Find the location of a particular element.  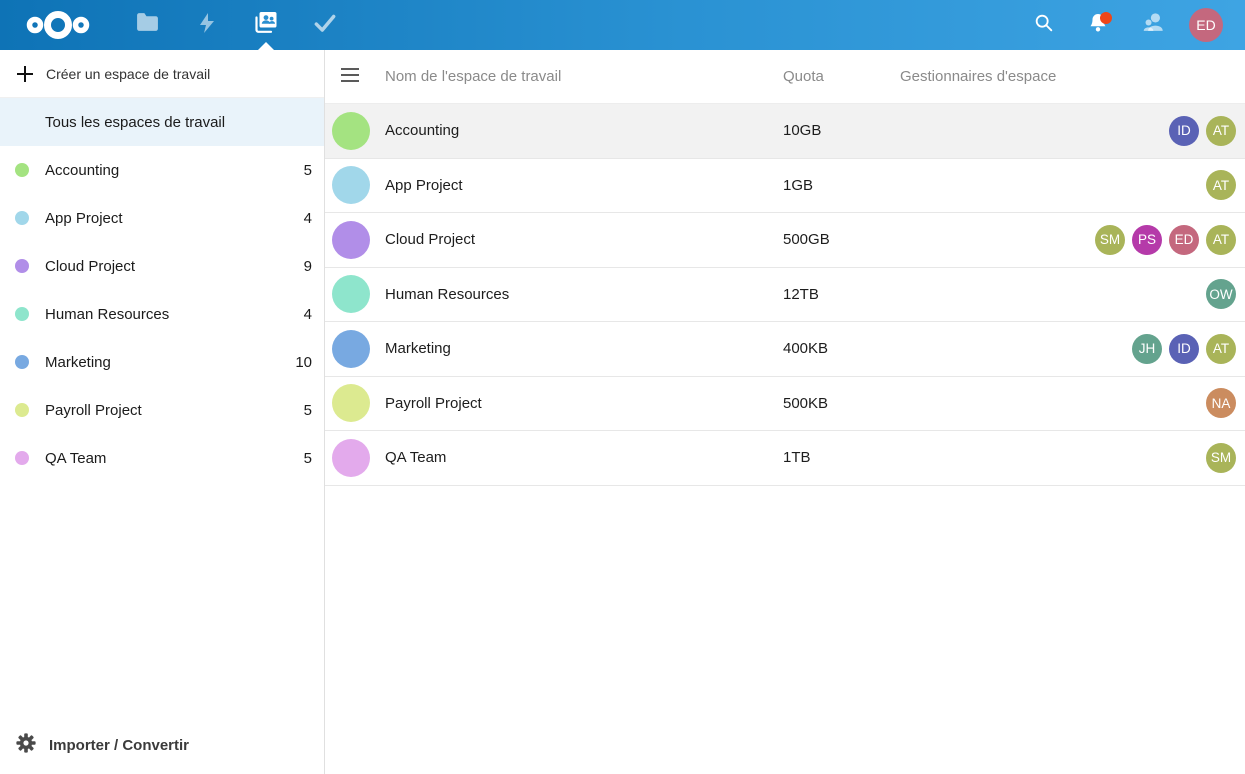

hamburger-icon is located at coordinates (350, 76).